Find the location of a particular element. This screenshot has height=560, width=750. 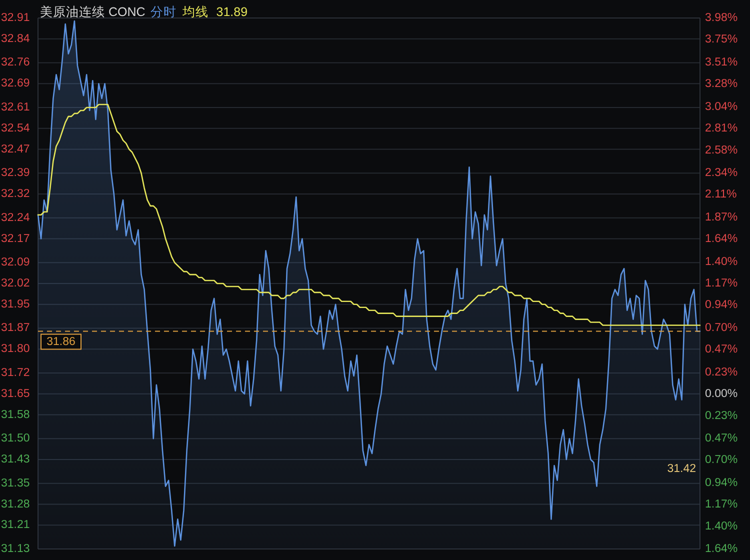

y-tick-label: 31.72 is located at coordinates (15, 372).